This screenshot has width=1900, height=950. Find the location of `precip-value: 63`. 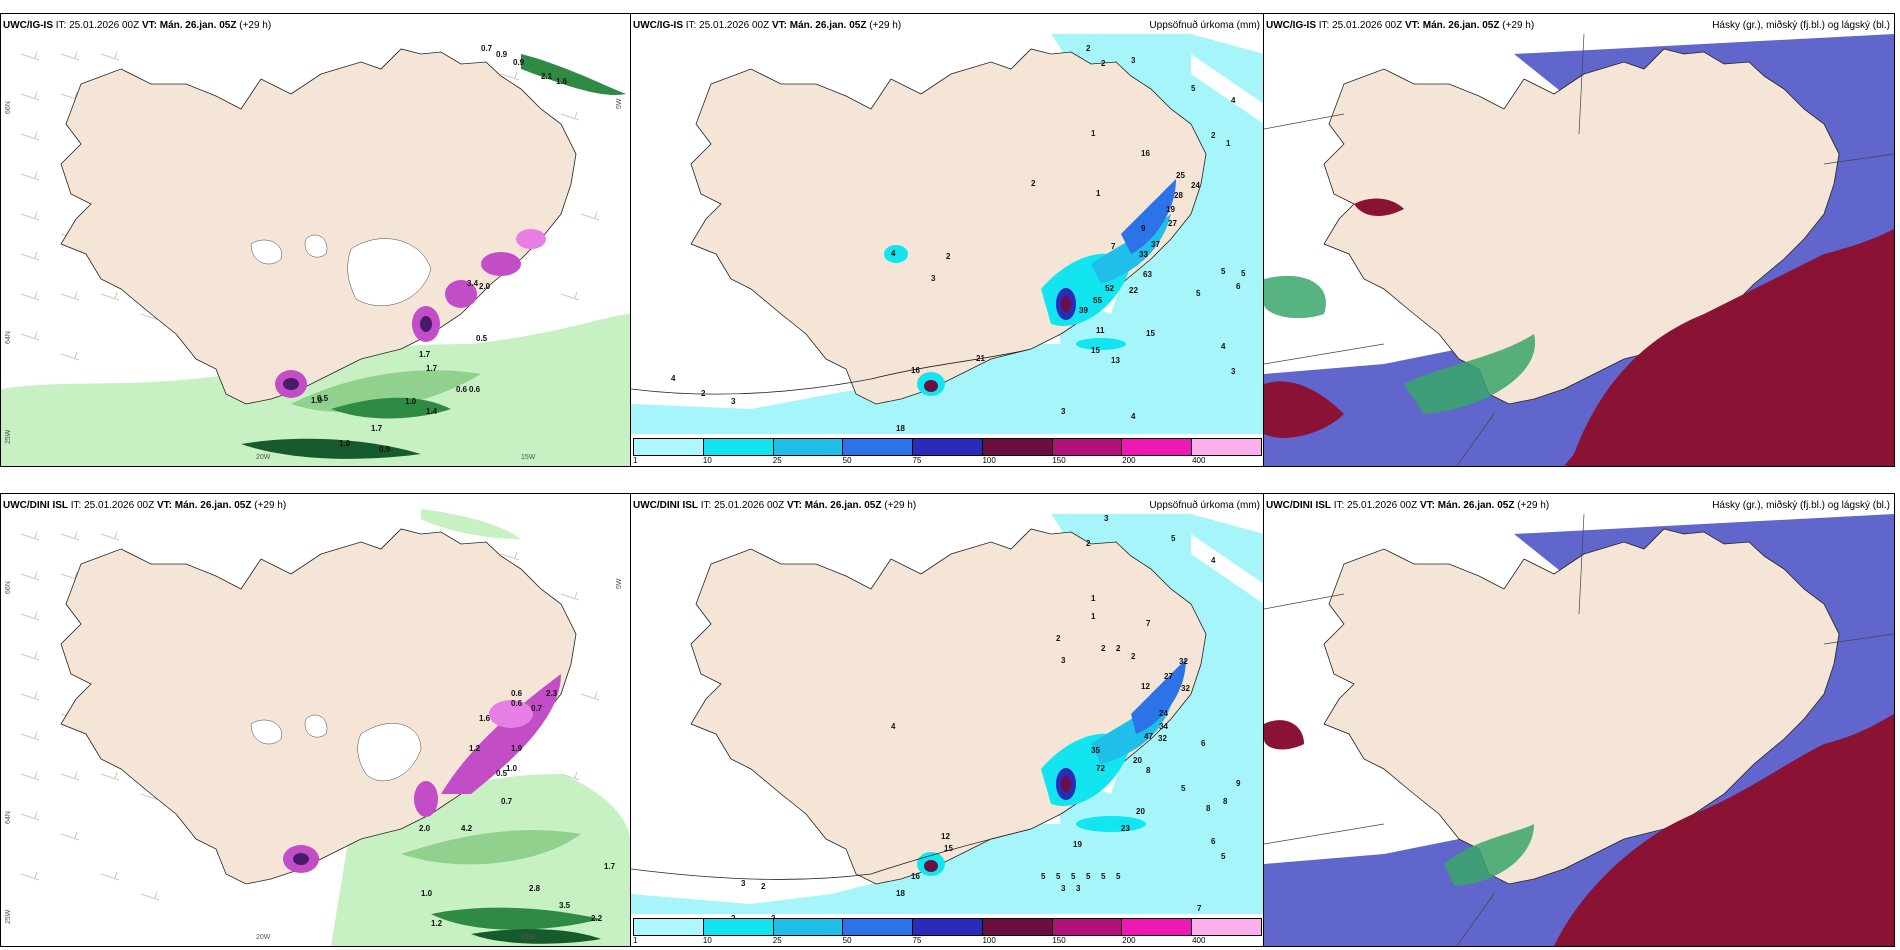

precip-value: 63 is located at coordinates (1147, 274).